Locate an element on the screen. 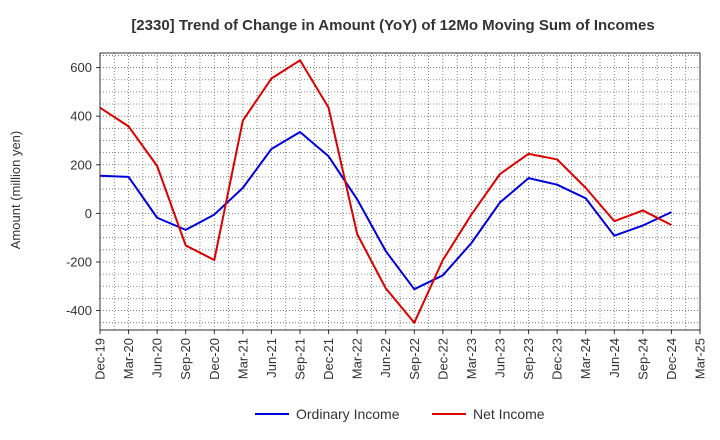 The image size is (720, 440). x-tick-label: Jun-23 is located at coordinates (500, 358).